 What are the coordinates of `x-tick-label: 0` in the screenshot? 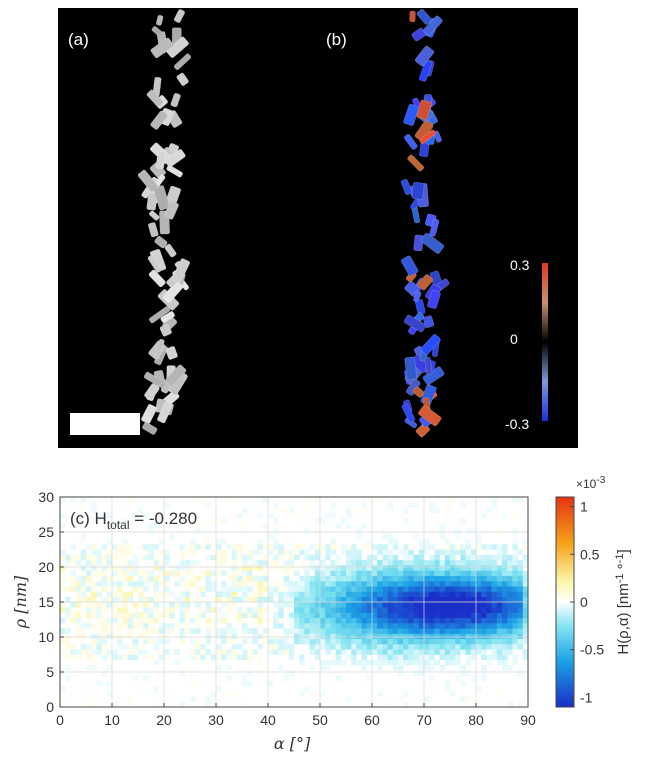 It's located at (60, 720).